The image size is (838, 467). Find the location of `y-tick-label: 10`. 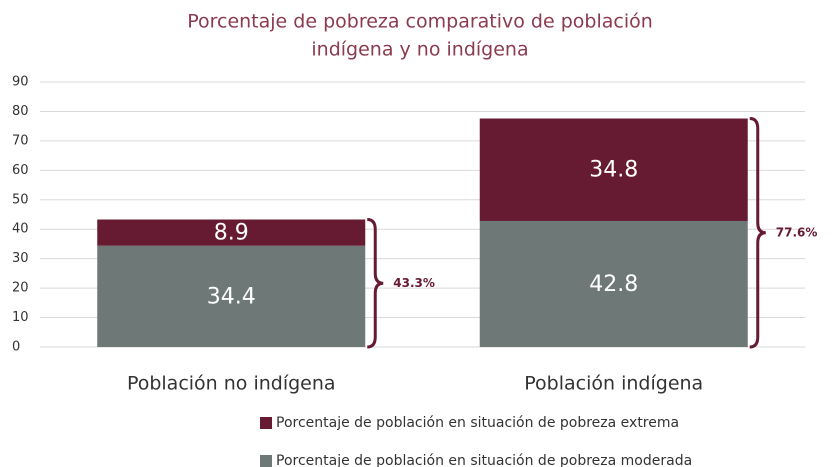

y-tick-label: 10 is located at coordinates (20, 317).